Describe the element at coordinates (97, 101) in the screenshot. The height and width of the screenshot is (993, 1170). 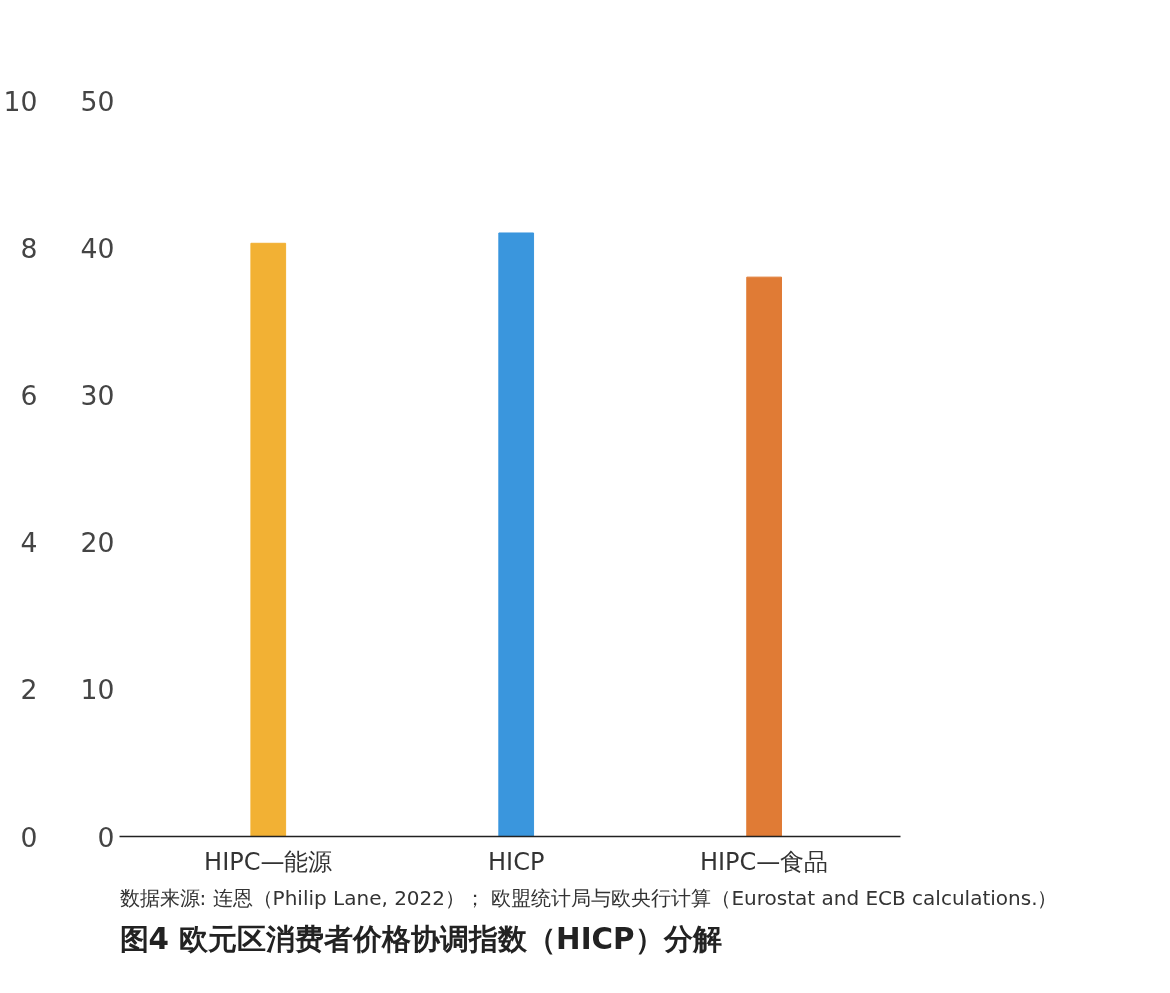
I see `y-tick-label: 50` at that location.